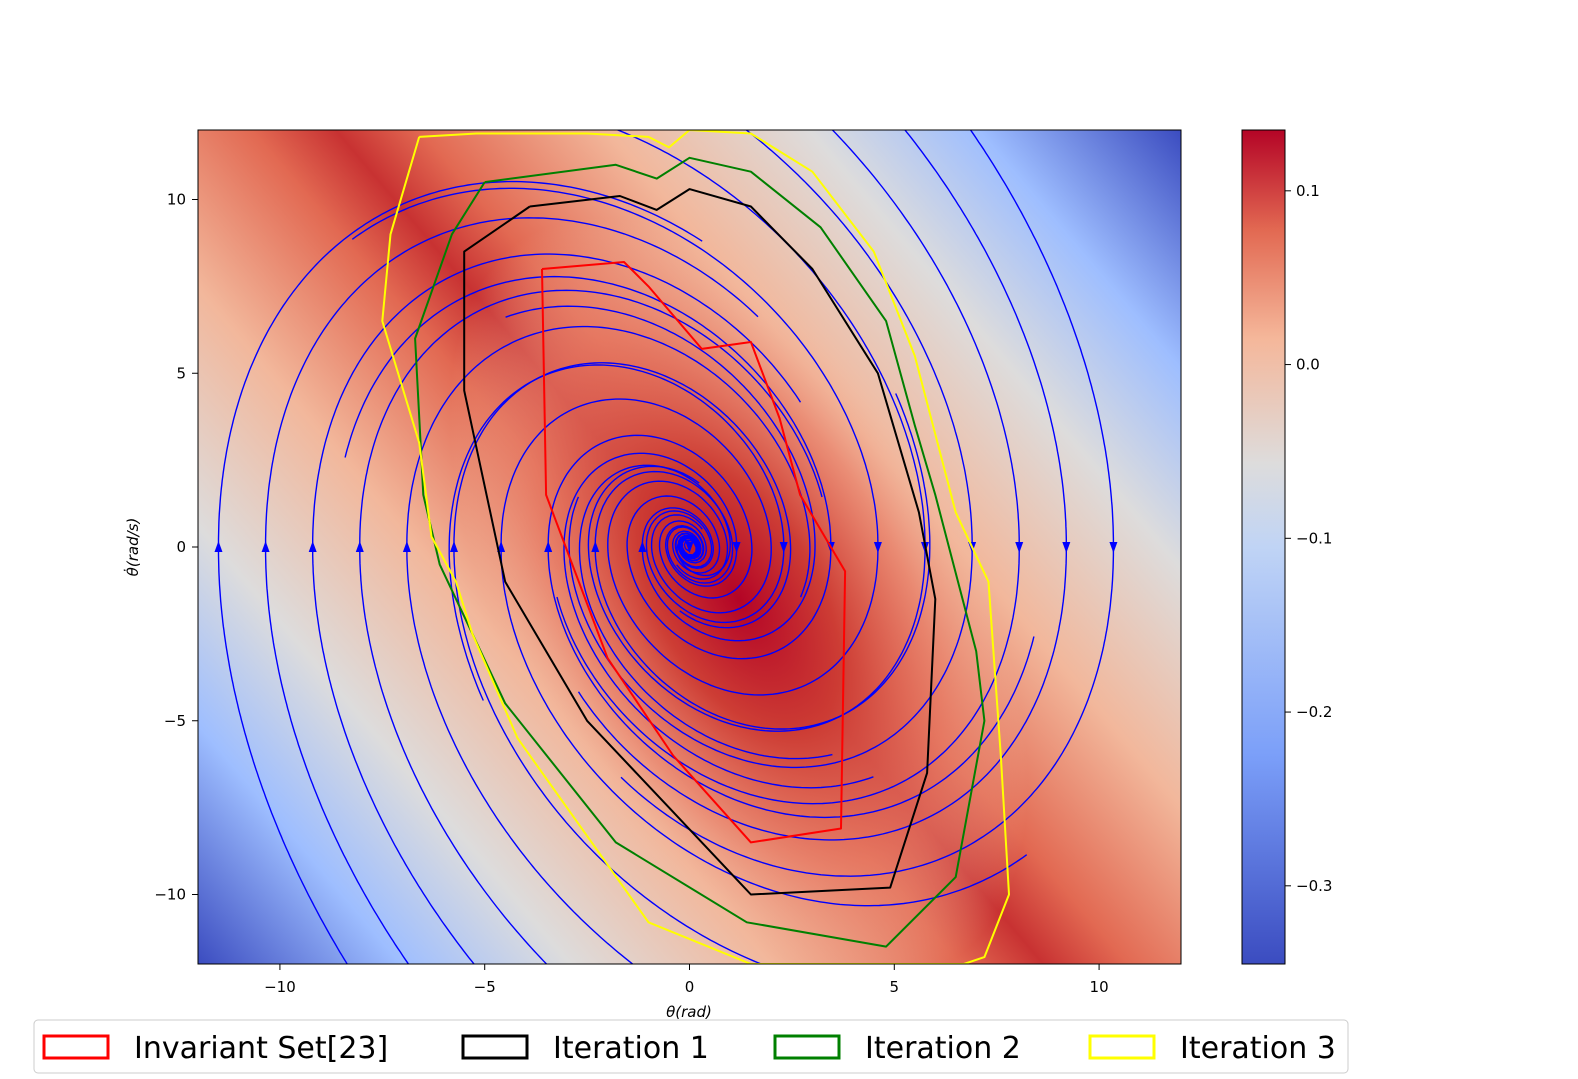 The width and height of the screenshot is (1578, 1079). Describe the element at coordinates (1314, 886) in the screenshot. I see `colorbar-tick-label: −0.3` at that location.